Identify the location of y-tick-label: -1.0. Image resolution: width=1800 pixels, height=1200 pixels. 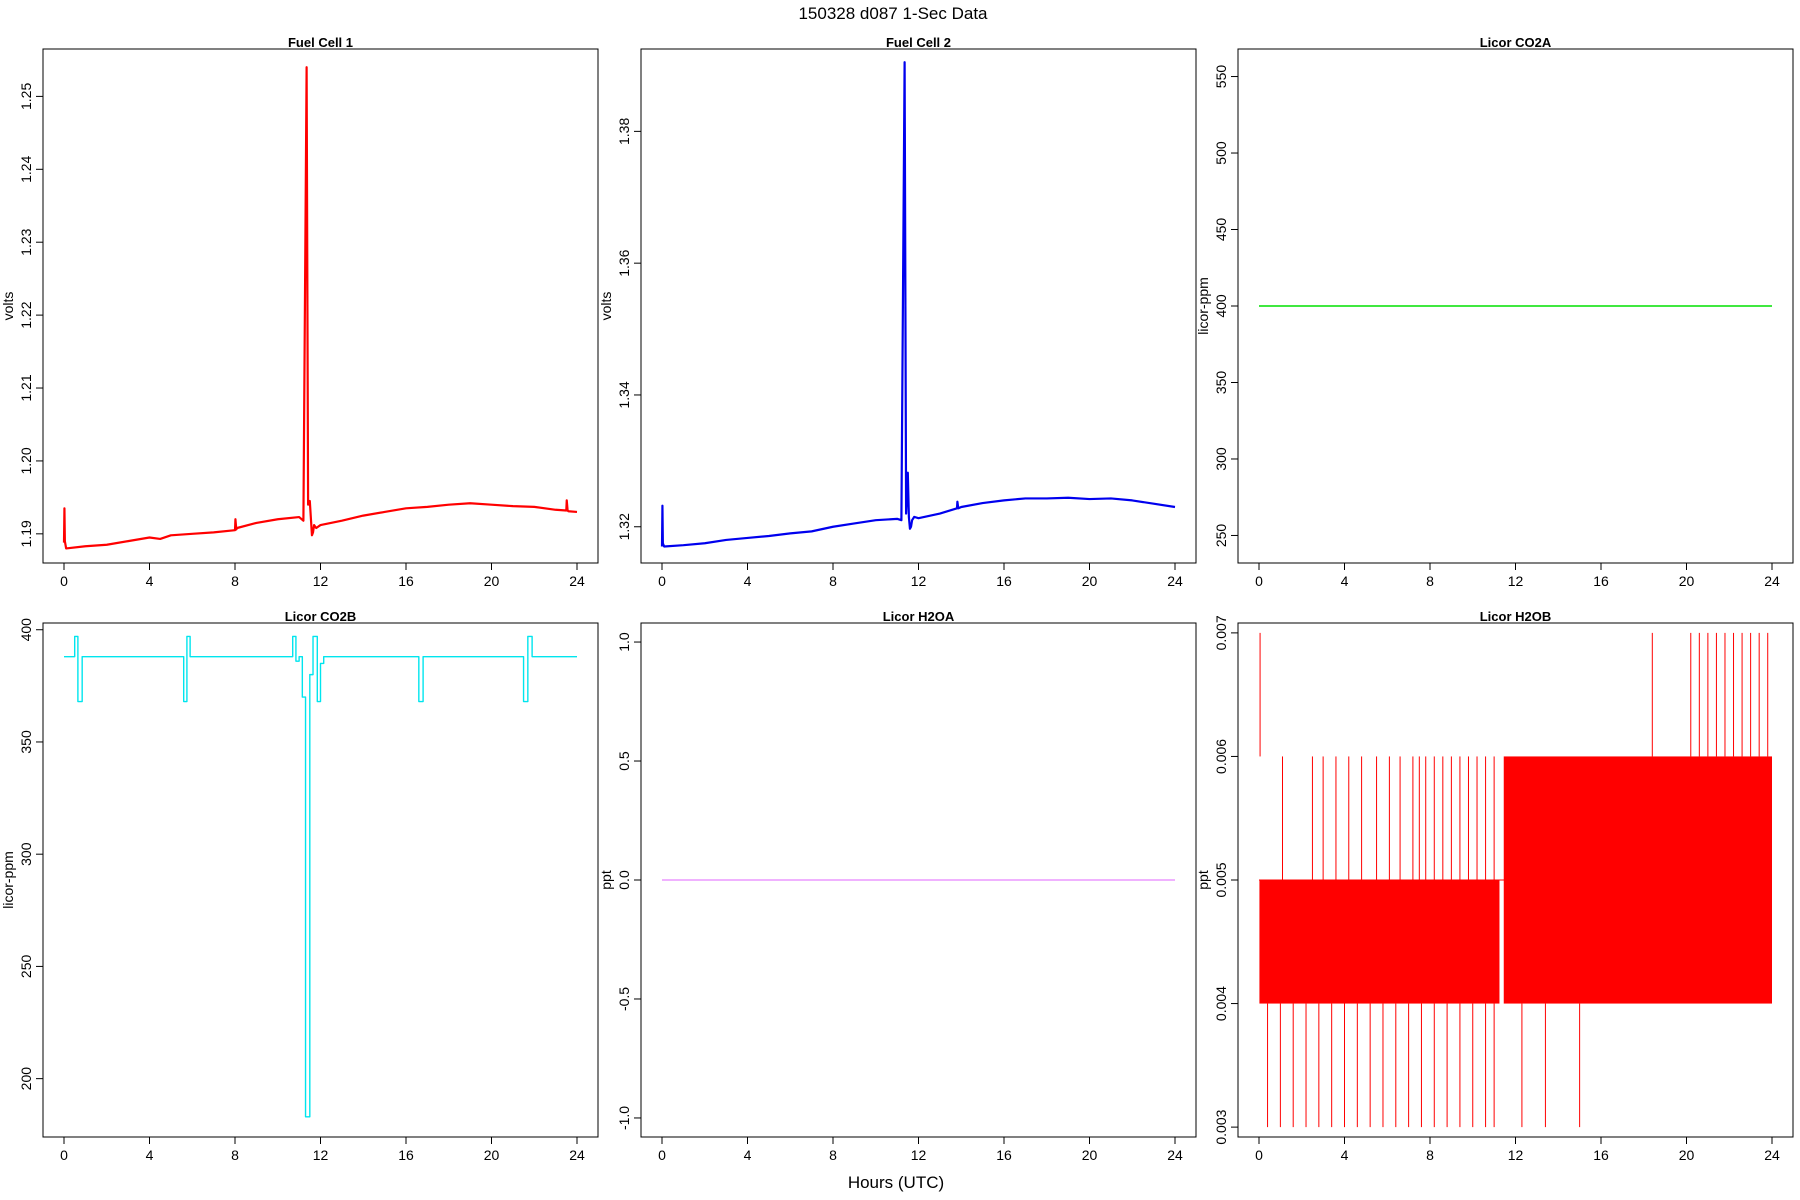
(624, 1118).